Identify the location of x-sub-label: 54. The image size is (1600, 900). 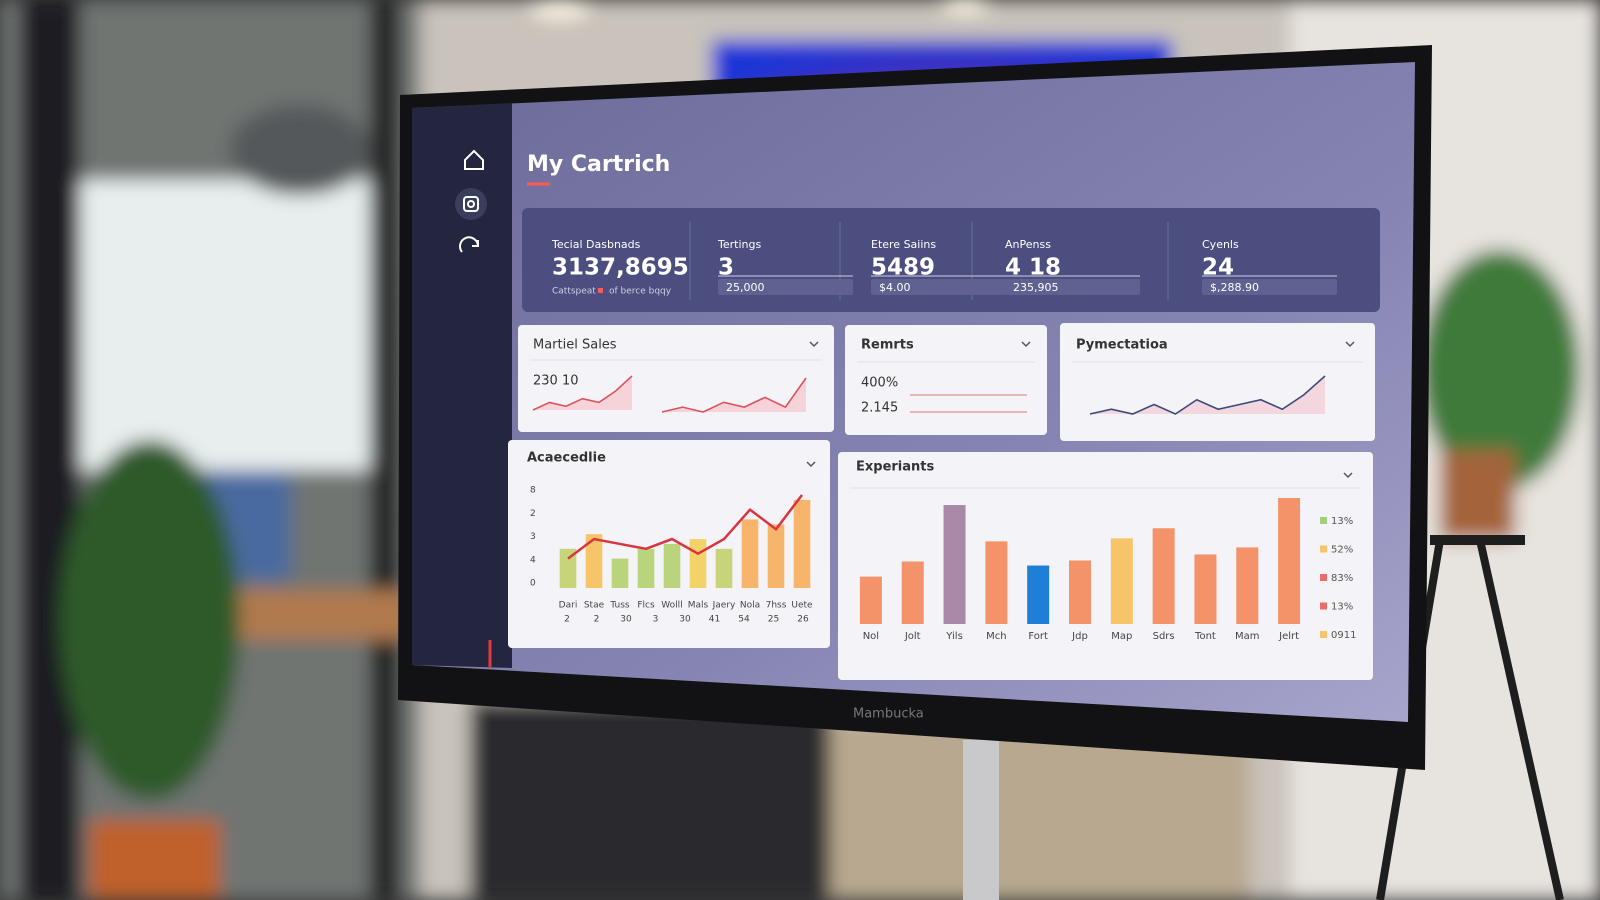
(744, 620).